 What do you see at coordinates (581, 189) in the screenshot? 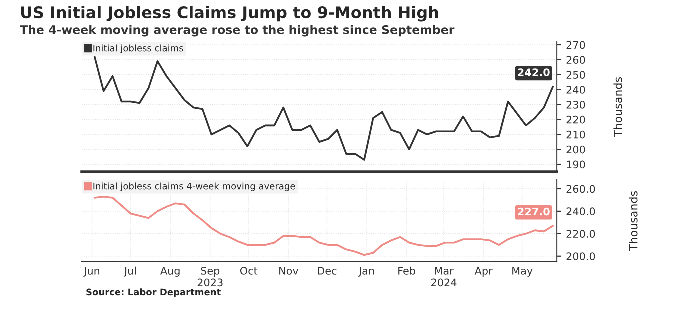
I see `y-tick-label: 260.0` at bounding box center [581, 189].